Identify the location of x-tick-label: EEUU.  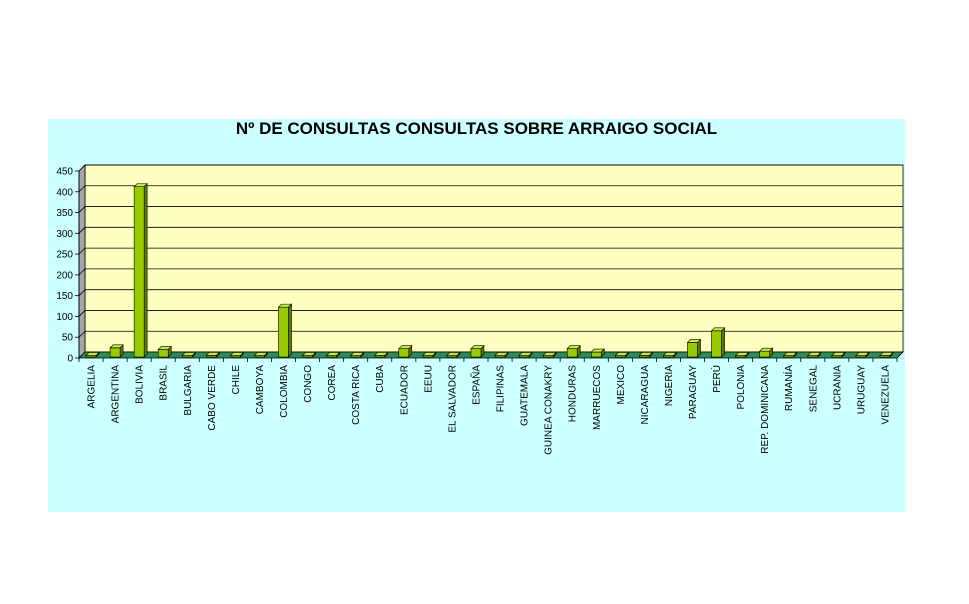
(428, 379).